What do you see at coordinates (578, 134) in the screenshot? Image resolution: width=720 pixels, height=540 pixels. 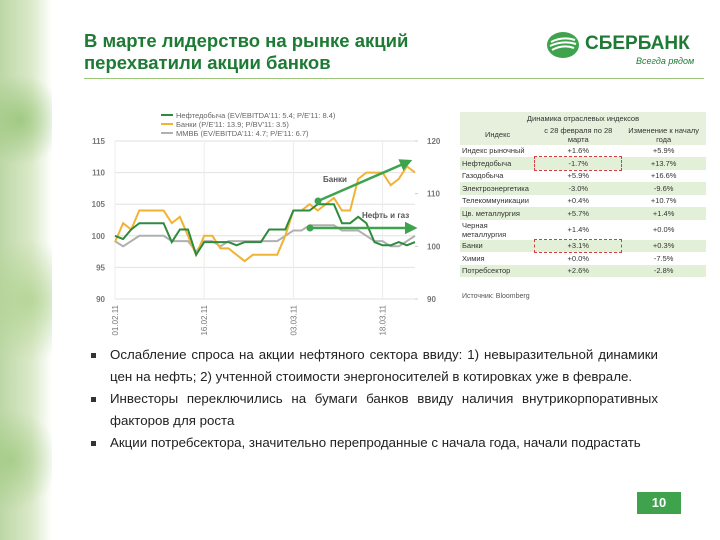 I see `column-header: с 28 февраля по 28 марта` at bounding box center [578, 134].